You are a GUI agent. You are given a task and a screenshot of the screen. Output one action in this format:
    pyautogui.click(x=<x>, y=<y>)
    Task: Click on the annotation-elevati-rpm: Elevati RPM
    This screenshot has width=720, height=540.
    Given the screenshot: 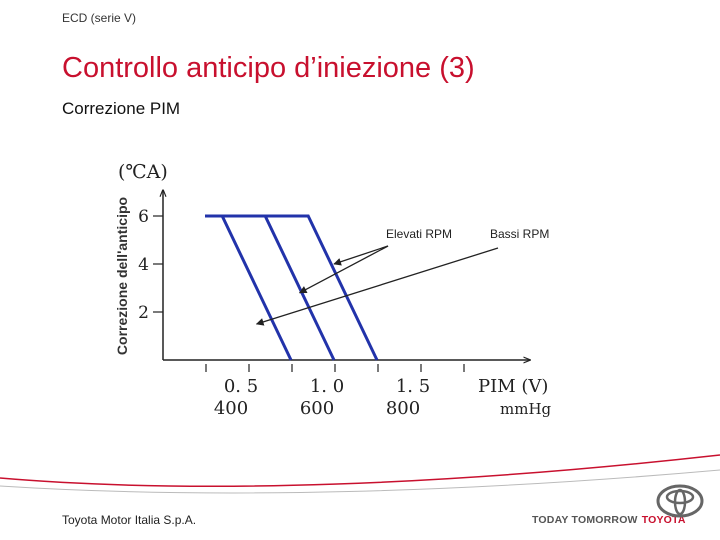 What is the action you would take?
    pyautogui.click(x=419, y=234)
    